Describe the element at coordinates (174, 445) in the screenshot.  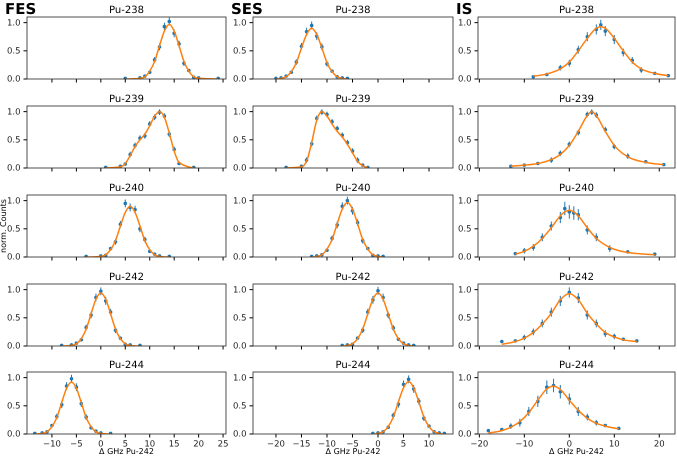
I see `x-tick-label: 15` at that location.